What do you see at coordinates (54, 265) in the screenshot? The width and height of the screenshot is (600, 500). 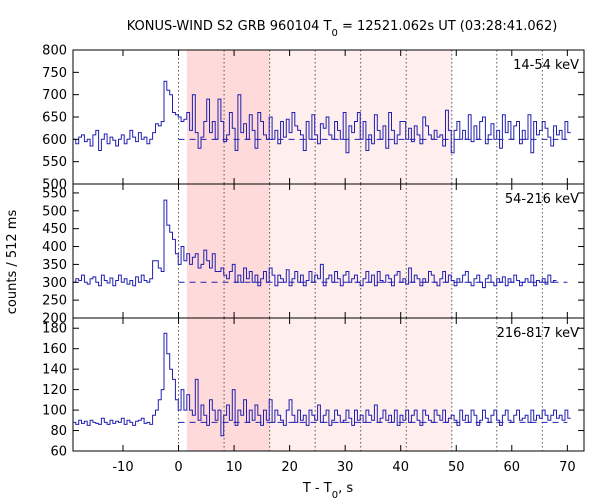 I see `y-tick-label: 350` at bounding box center [54, 265].